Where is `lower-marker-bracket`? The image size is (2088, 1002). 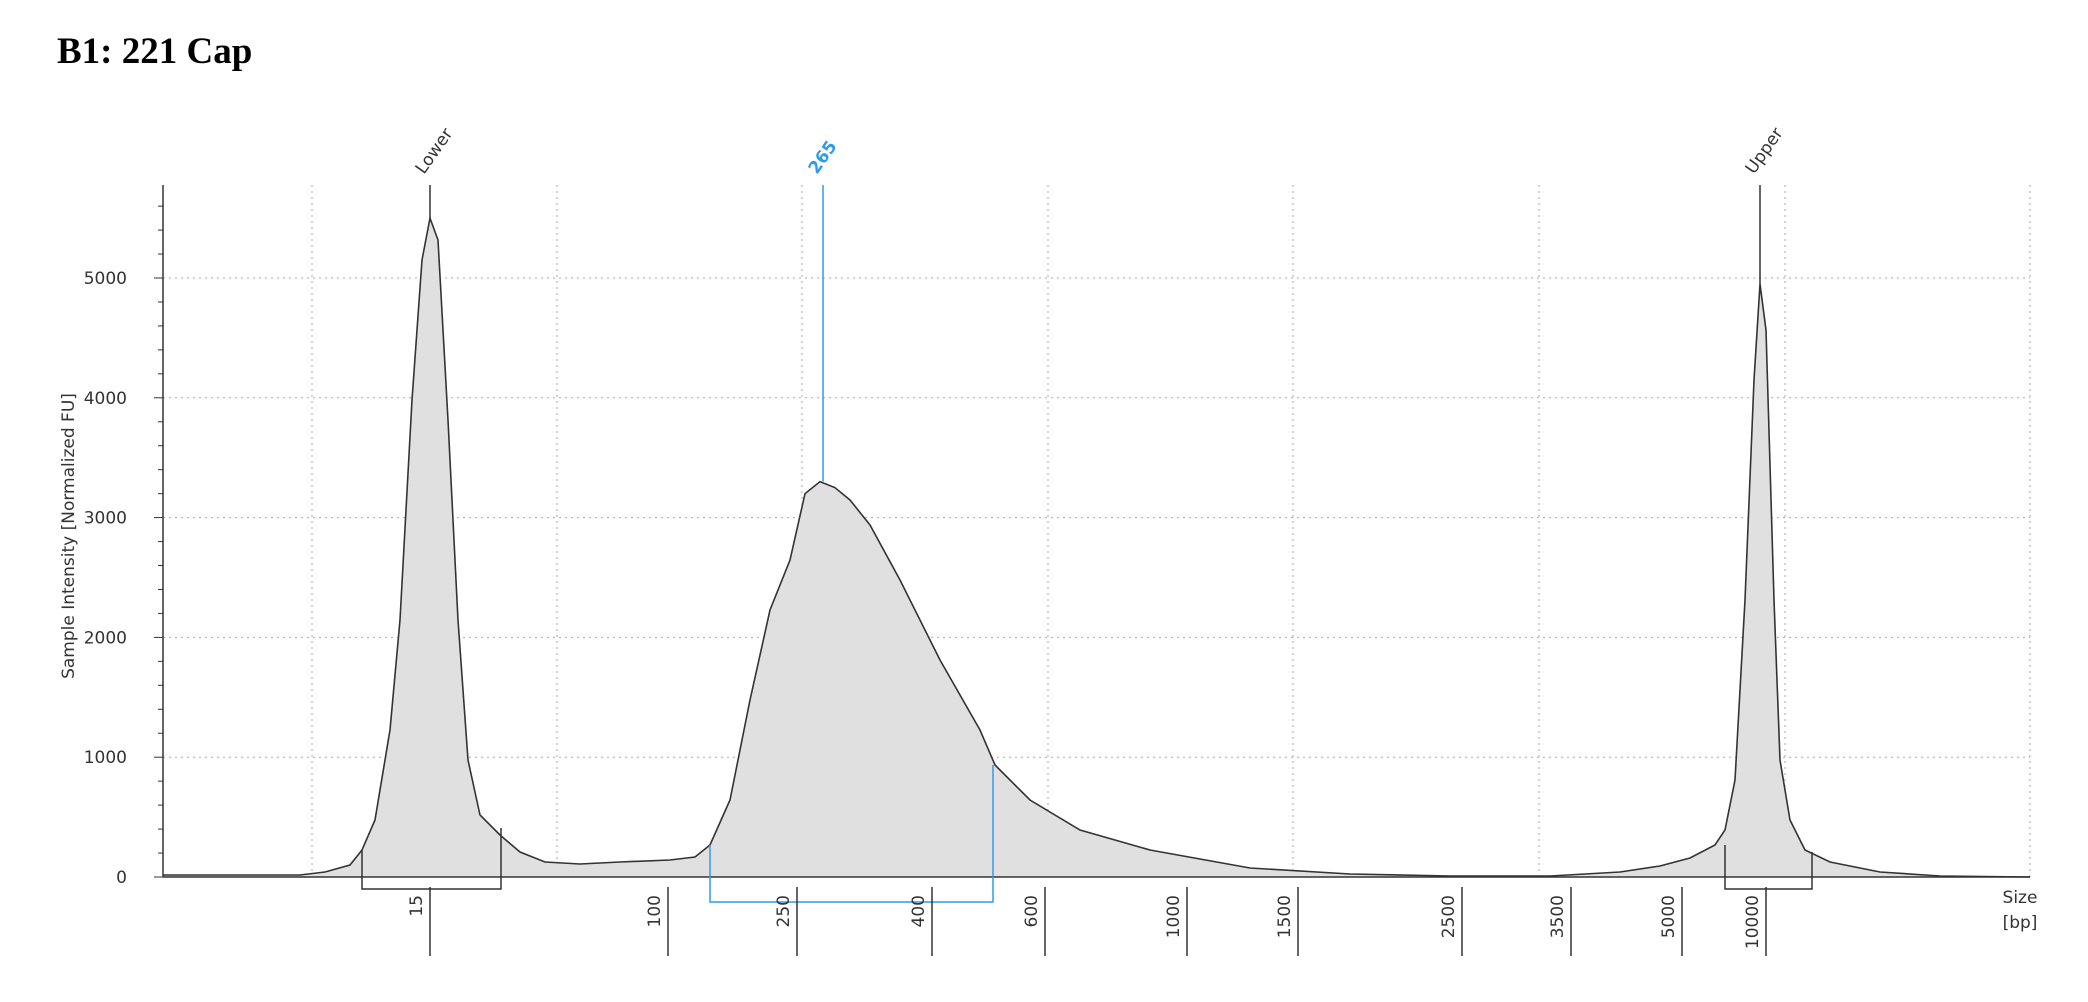
lower-marker-bracket is located at coordinates (431, 859).